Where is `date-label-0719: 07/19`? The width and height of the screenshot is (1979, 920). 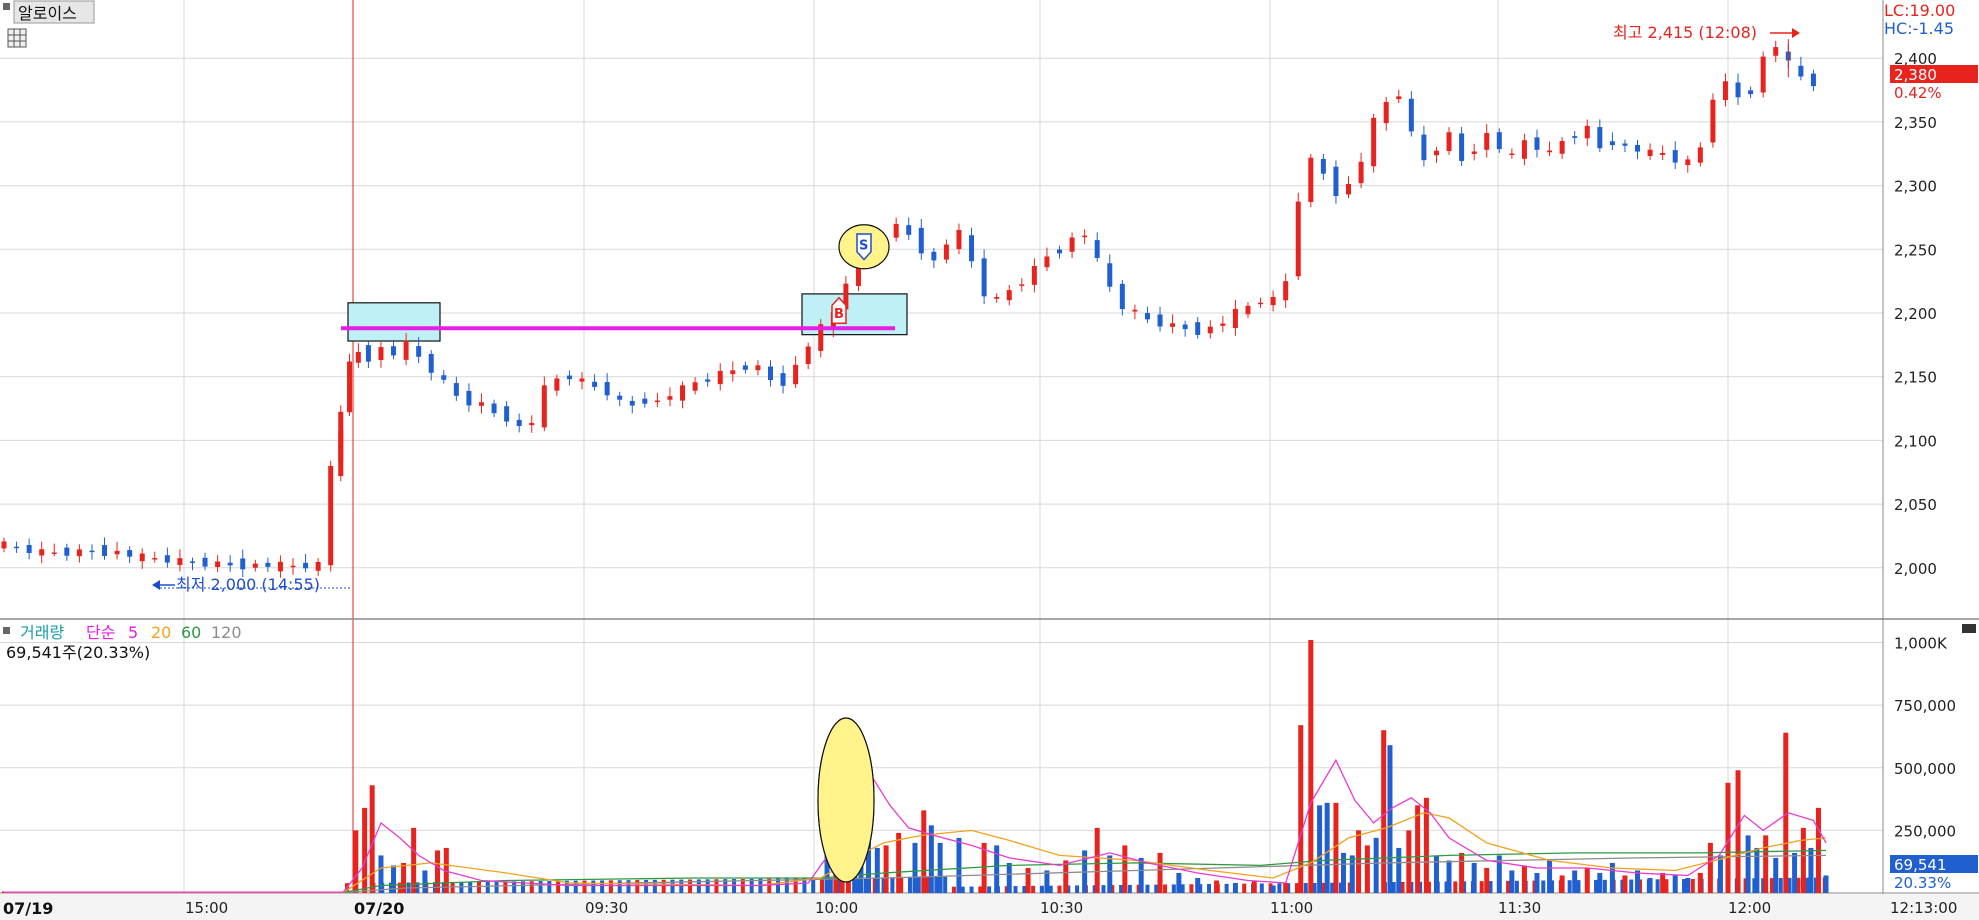 date-label-0719: 07/19 is located at coordinates (28, 908).